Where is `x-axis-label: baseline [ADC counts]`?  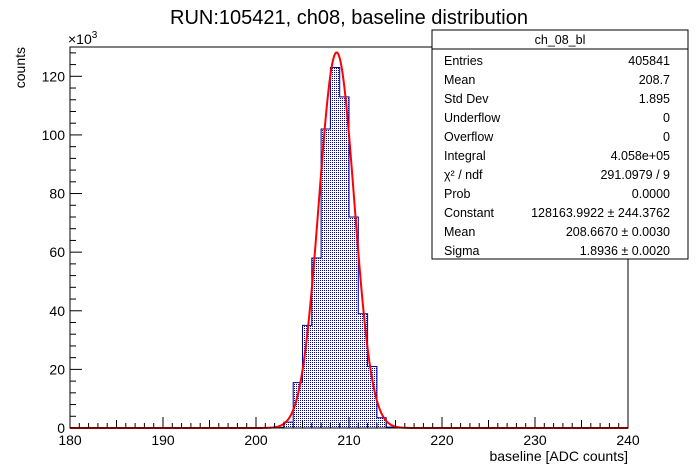 x-axis-label: baseline [ADC counts] is located at coordinates (558, 456).